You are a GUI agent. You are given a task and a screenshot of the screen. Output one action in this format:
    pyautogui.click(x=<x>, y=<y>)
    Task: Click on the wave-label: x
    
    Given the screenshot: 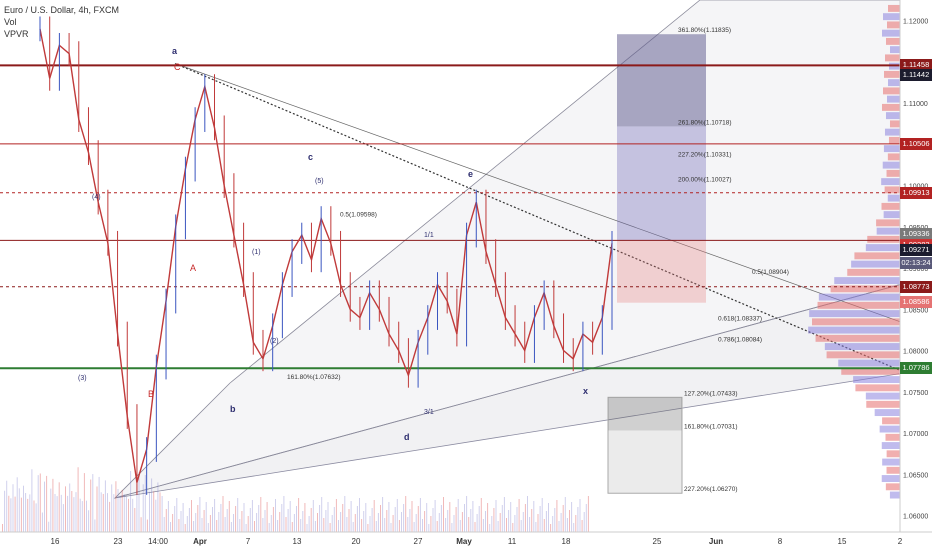 What is the action you would take?
    pyautogui.click(x=585, y=391)
    